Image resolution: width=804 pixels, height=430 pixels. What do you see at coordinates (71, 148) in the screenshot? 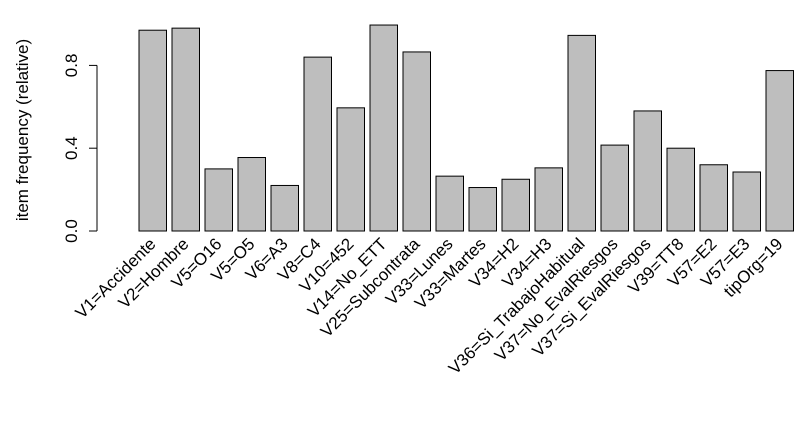
I see `y-tick-label: 0.4` at bounding box center [71, 148].